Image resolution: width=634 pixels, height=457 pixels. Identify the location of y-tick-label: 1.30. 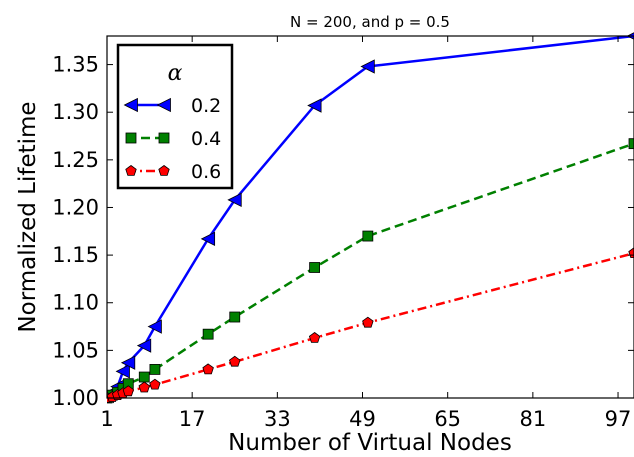
(75, 112).